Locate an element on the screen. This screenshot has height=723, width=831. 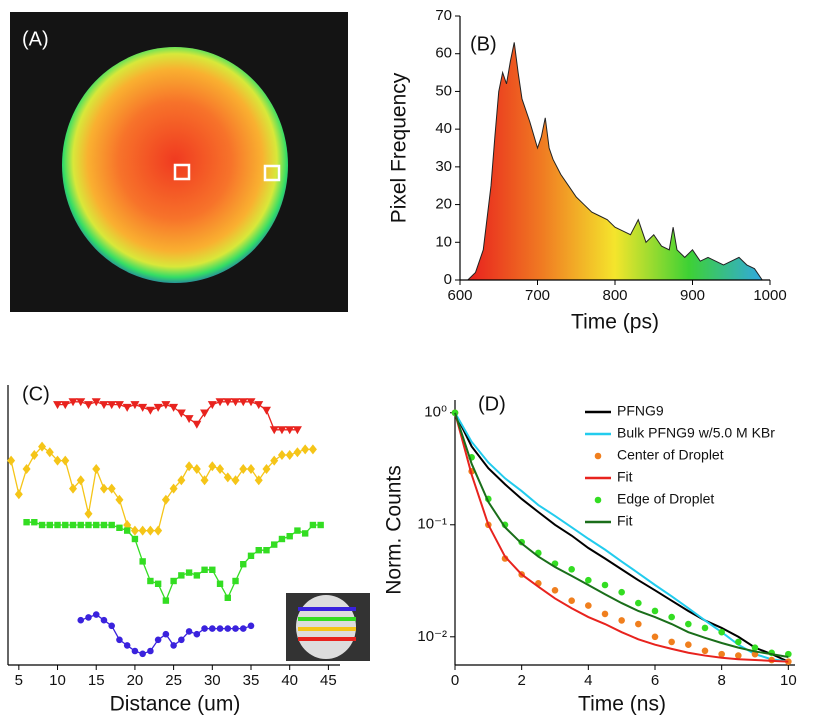
y-tick-label: 10⁻² is located at coordinates (432, 636).